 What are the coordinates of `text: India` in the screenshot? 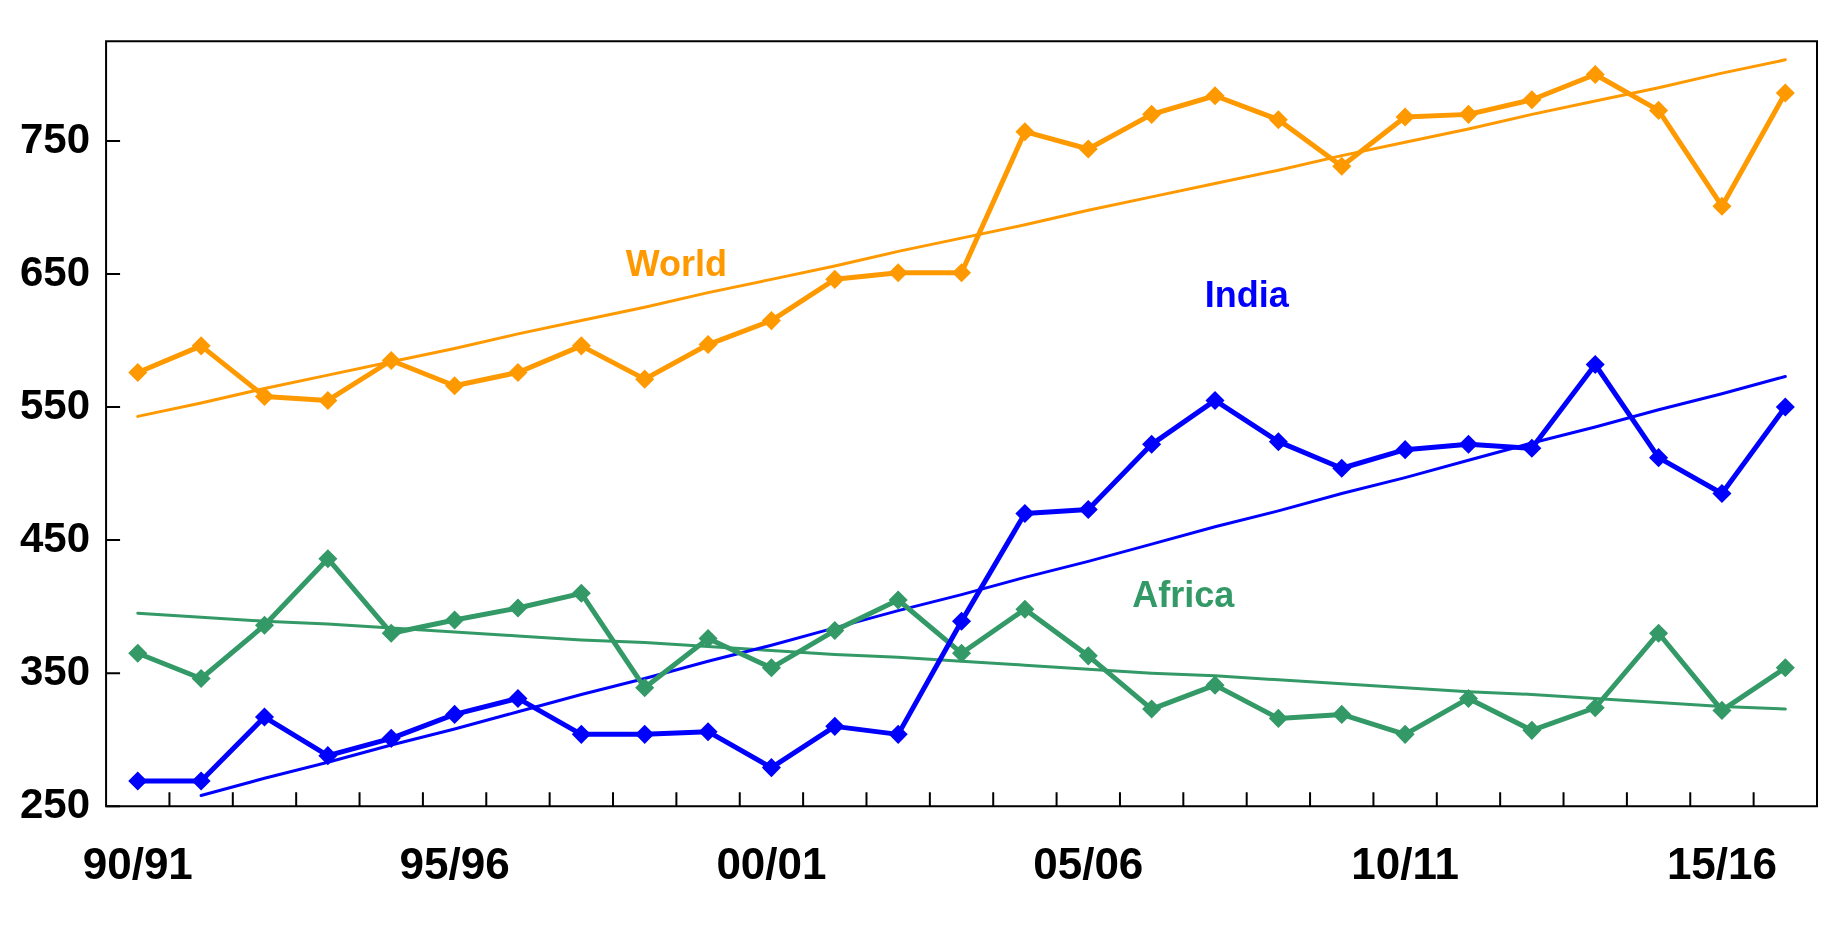 It's located at (1247, 295).